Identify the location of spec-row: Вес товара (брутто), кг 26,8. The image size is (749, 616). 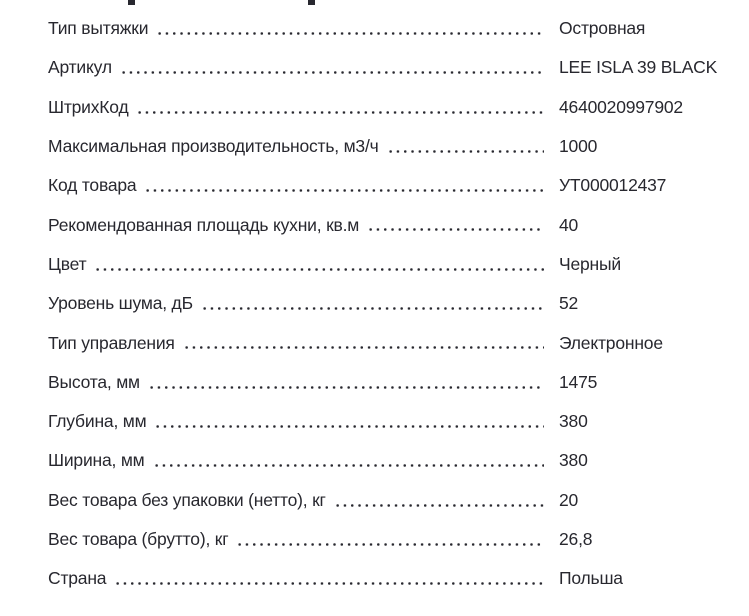
(398, 539).